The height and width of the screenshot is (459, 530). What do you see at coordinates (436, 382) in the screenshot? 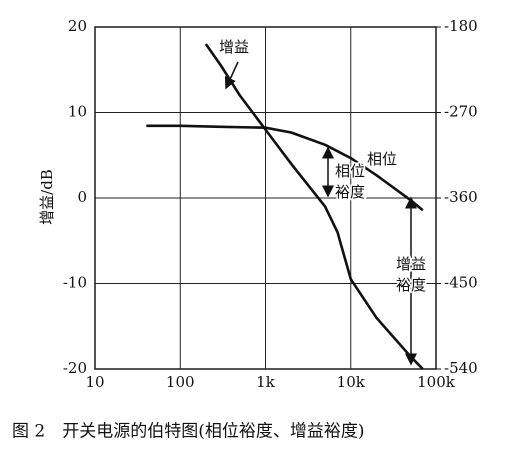
I see `x-tick-label: 100k` at bounding box center [436, 382].